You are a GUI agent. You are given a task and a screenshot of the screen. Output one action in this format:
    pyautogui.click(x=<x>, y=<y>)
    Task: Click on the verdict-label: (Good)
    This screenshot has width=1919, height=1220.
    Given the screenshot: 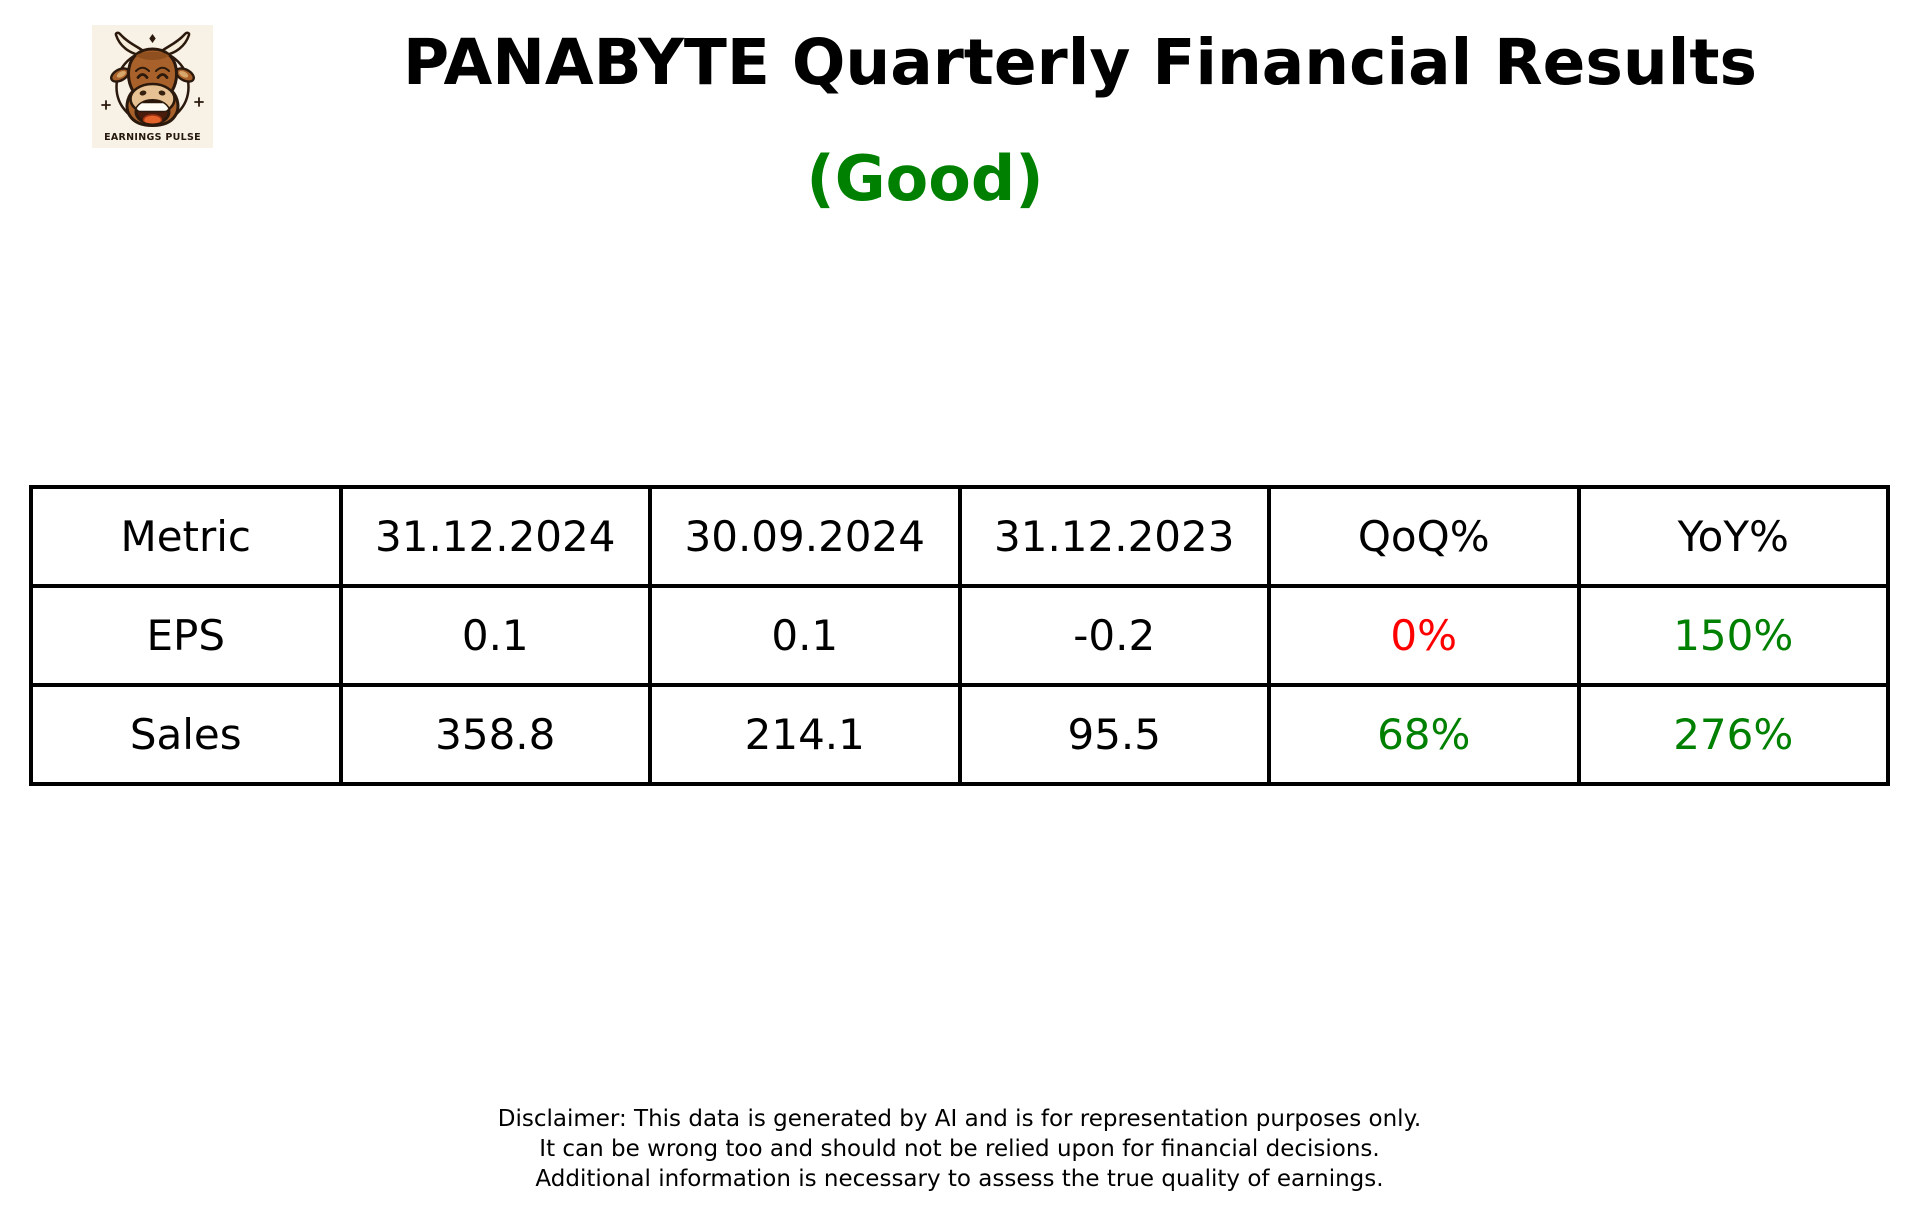 What is the action you would take?
    pyautogui.click(x=925, y=178)
    